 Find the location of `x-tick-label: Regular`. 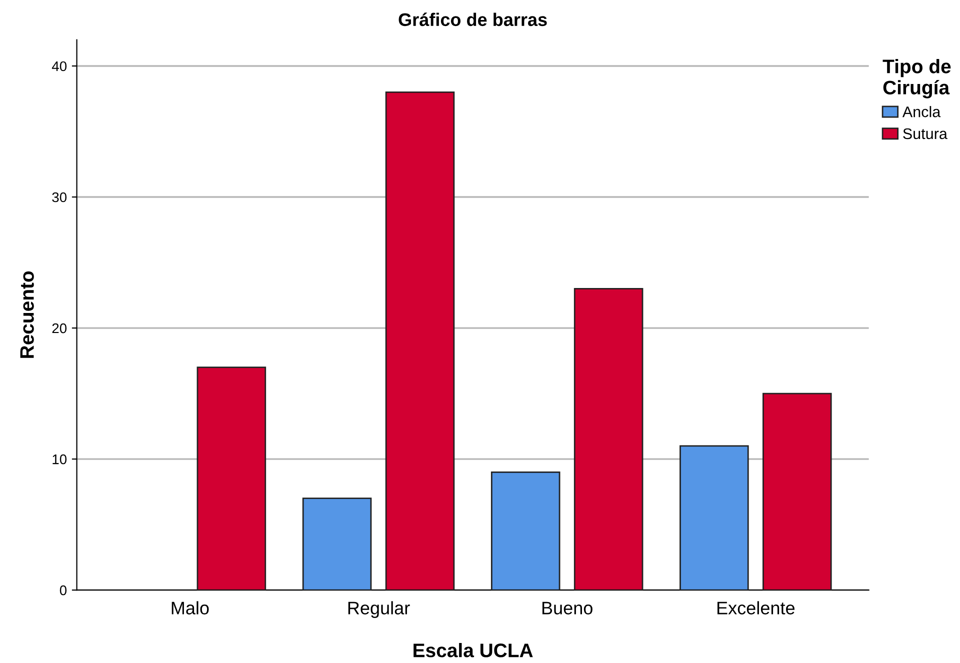

x-tick-label: Regular is located at coordinates (379, 609).